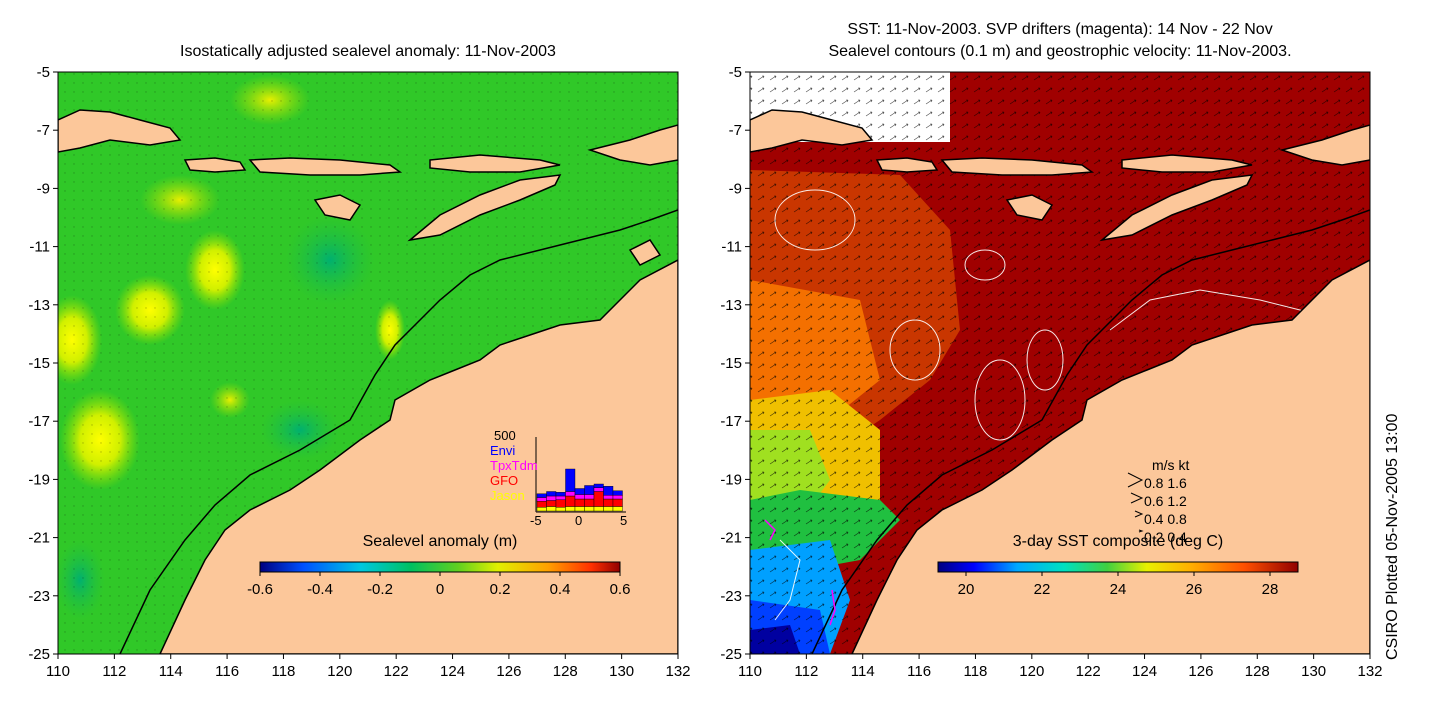 The image size is (1440, 720). Describe the element at coordinates (440, 589) in the screenshot. I see `colorbar-tick-label: 0` at that location.